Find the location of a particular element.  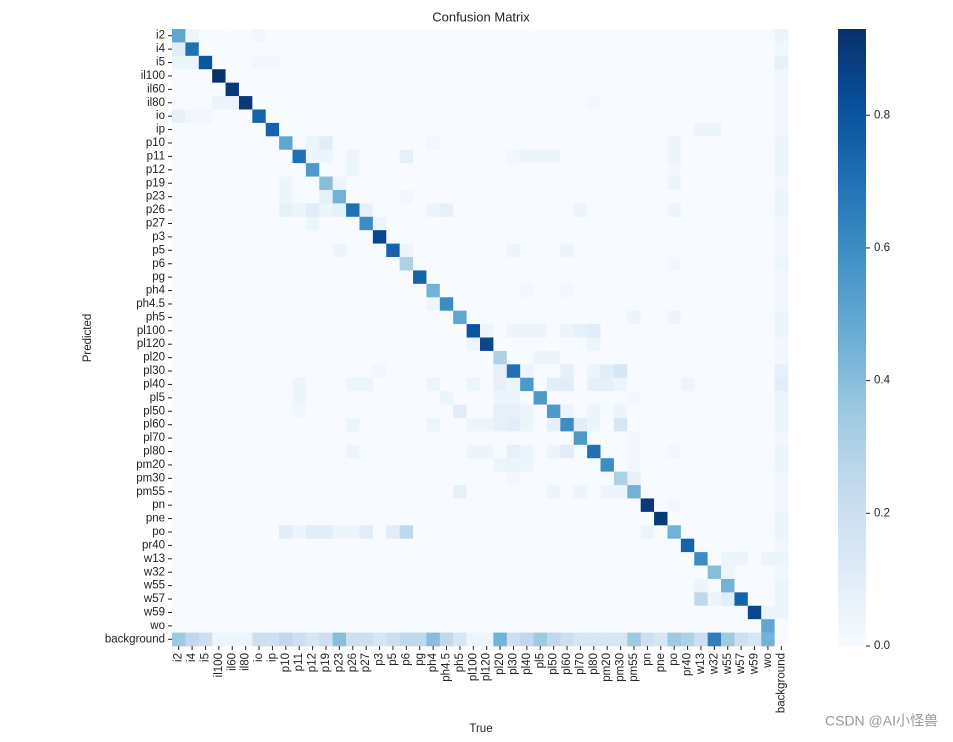

y-tick-label: p5 is located at coordinates (158, 250).